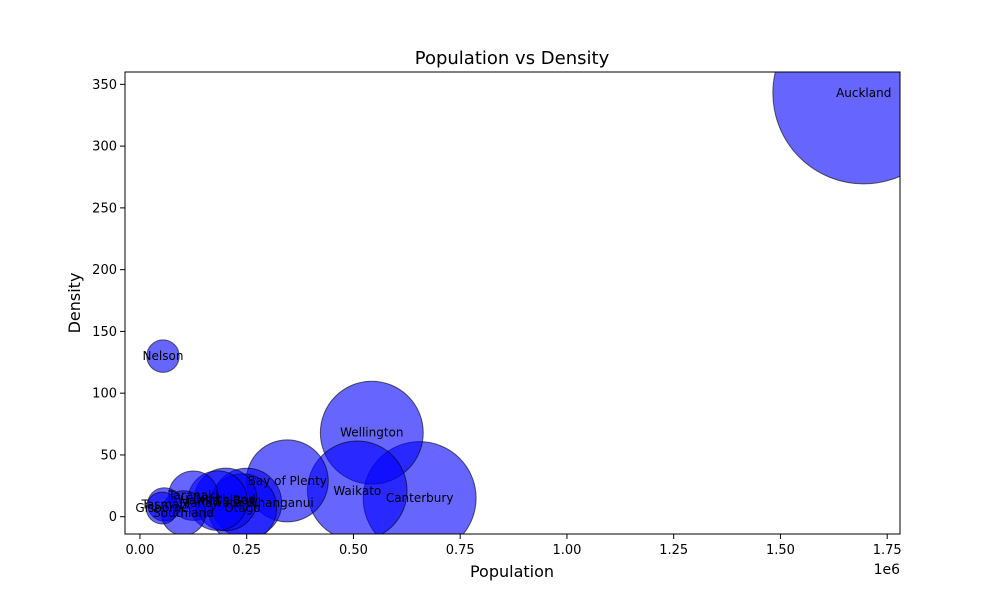 The height and width of the screenshot is (600, 1000). Describe the element at coordinates (246, 550) in the screenshot. I see `x-tick-label: 0.25` at that location.